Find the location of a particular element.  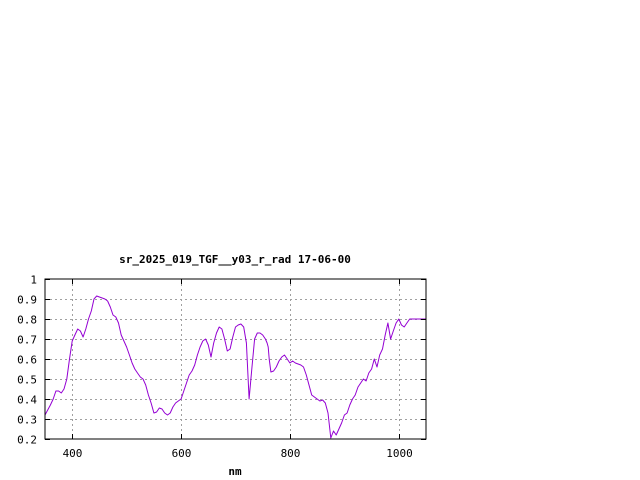

y-tick-label: 0.9 is located at coordinates (27, 300).